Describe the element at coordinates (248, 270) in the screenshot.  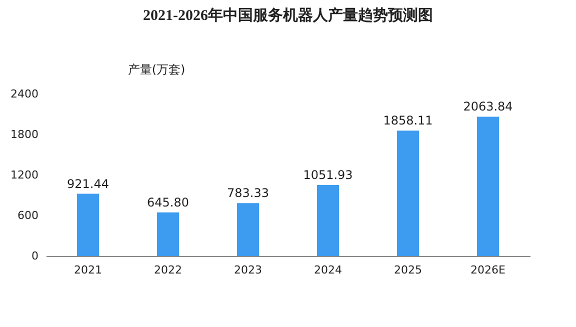
I see `x-tick-label: 2023` at that location.